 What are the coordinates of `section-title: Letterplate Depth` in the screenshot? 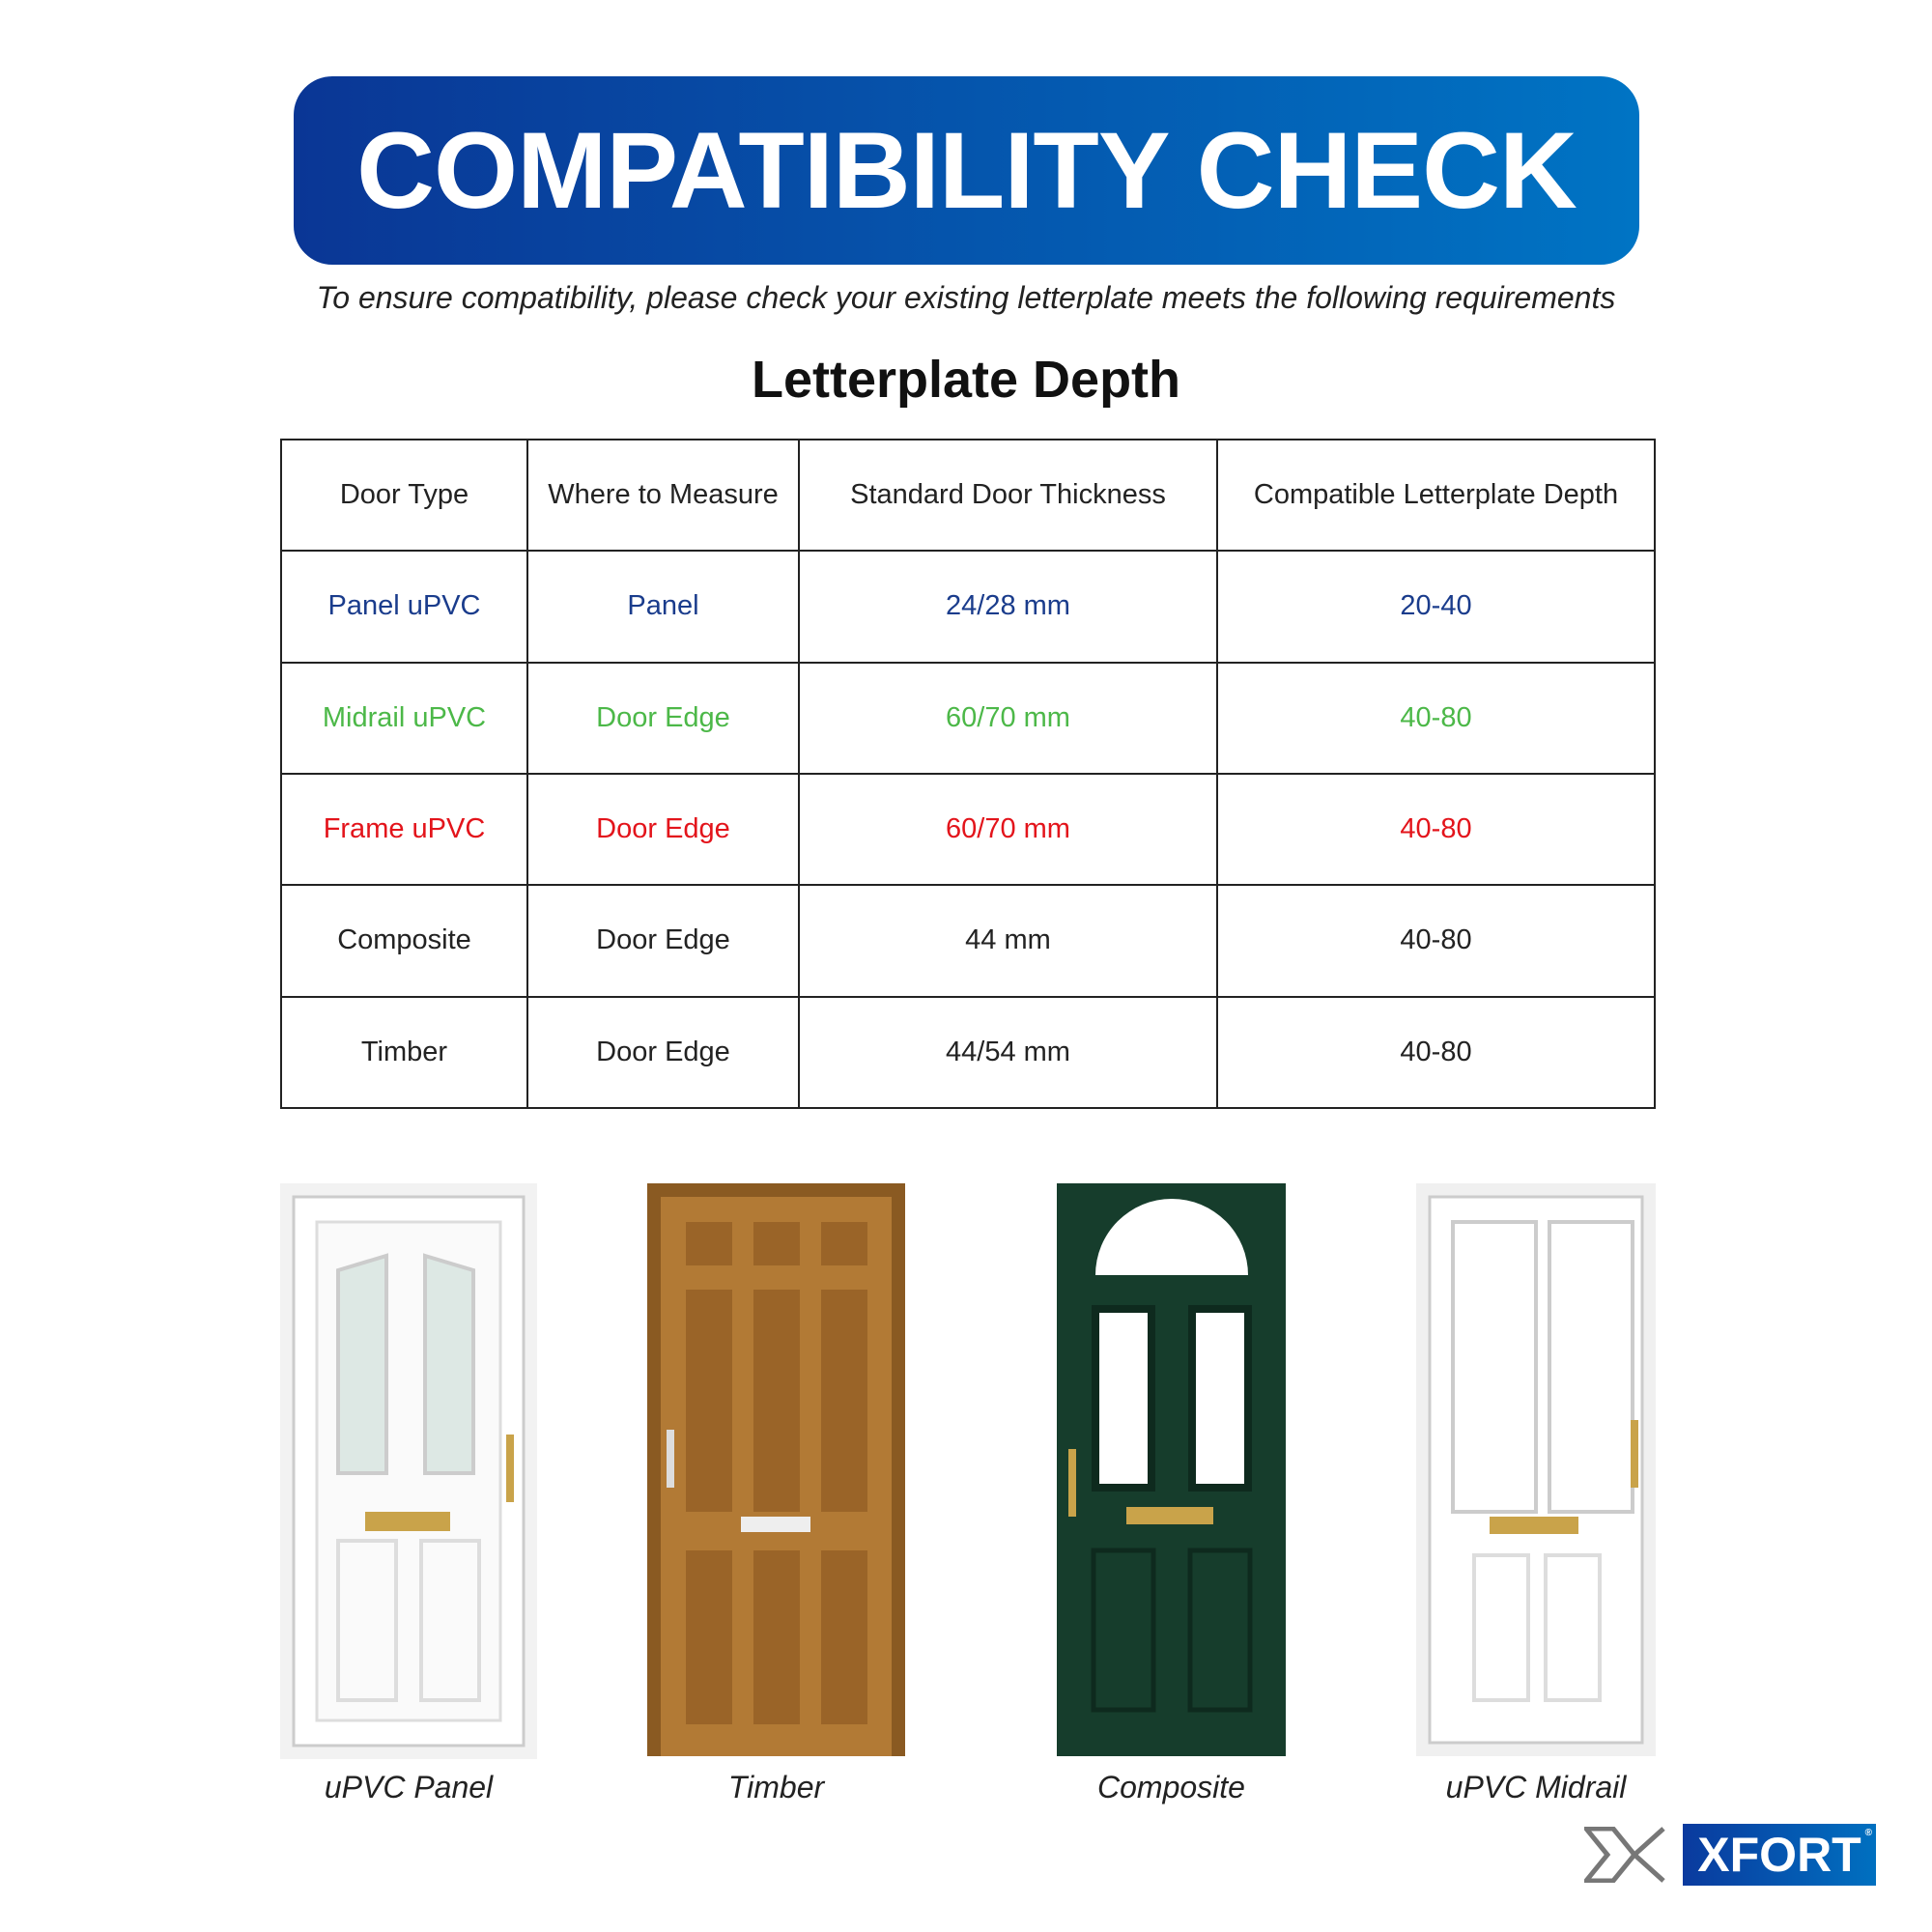 It's located at (966, 380).